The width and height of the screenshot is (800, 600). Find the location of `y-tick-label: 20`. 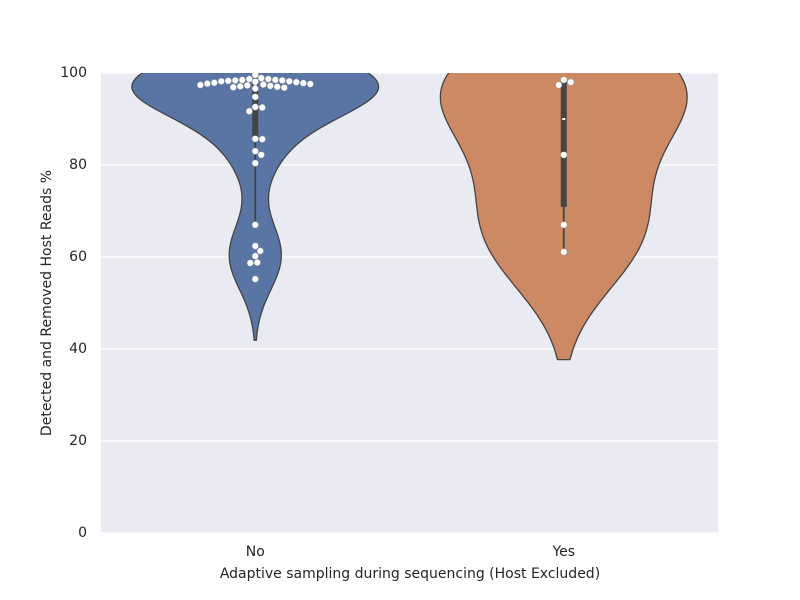

y-tick-label: 20 is located at coordinates (78, 441).